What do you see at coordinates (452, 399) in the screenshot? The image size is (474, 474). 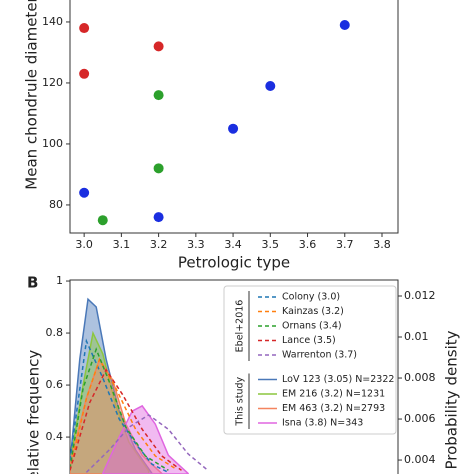 I see `y2-axis-label: Probability density` at bounding box center [452, 399].